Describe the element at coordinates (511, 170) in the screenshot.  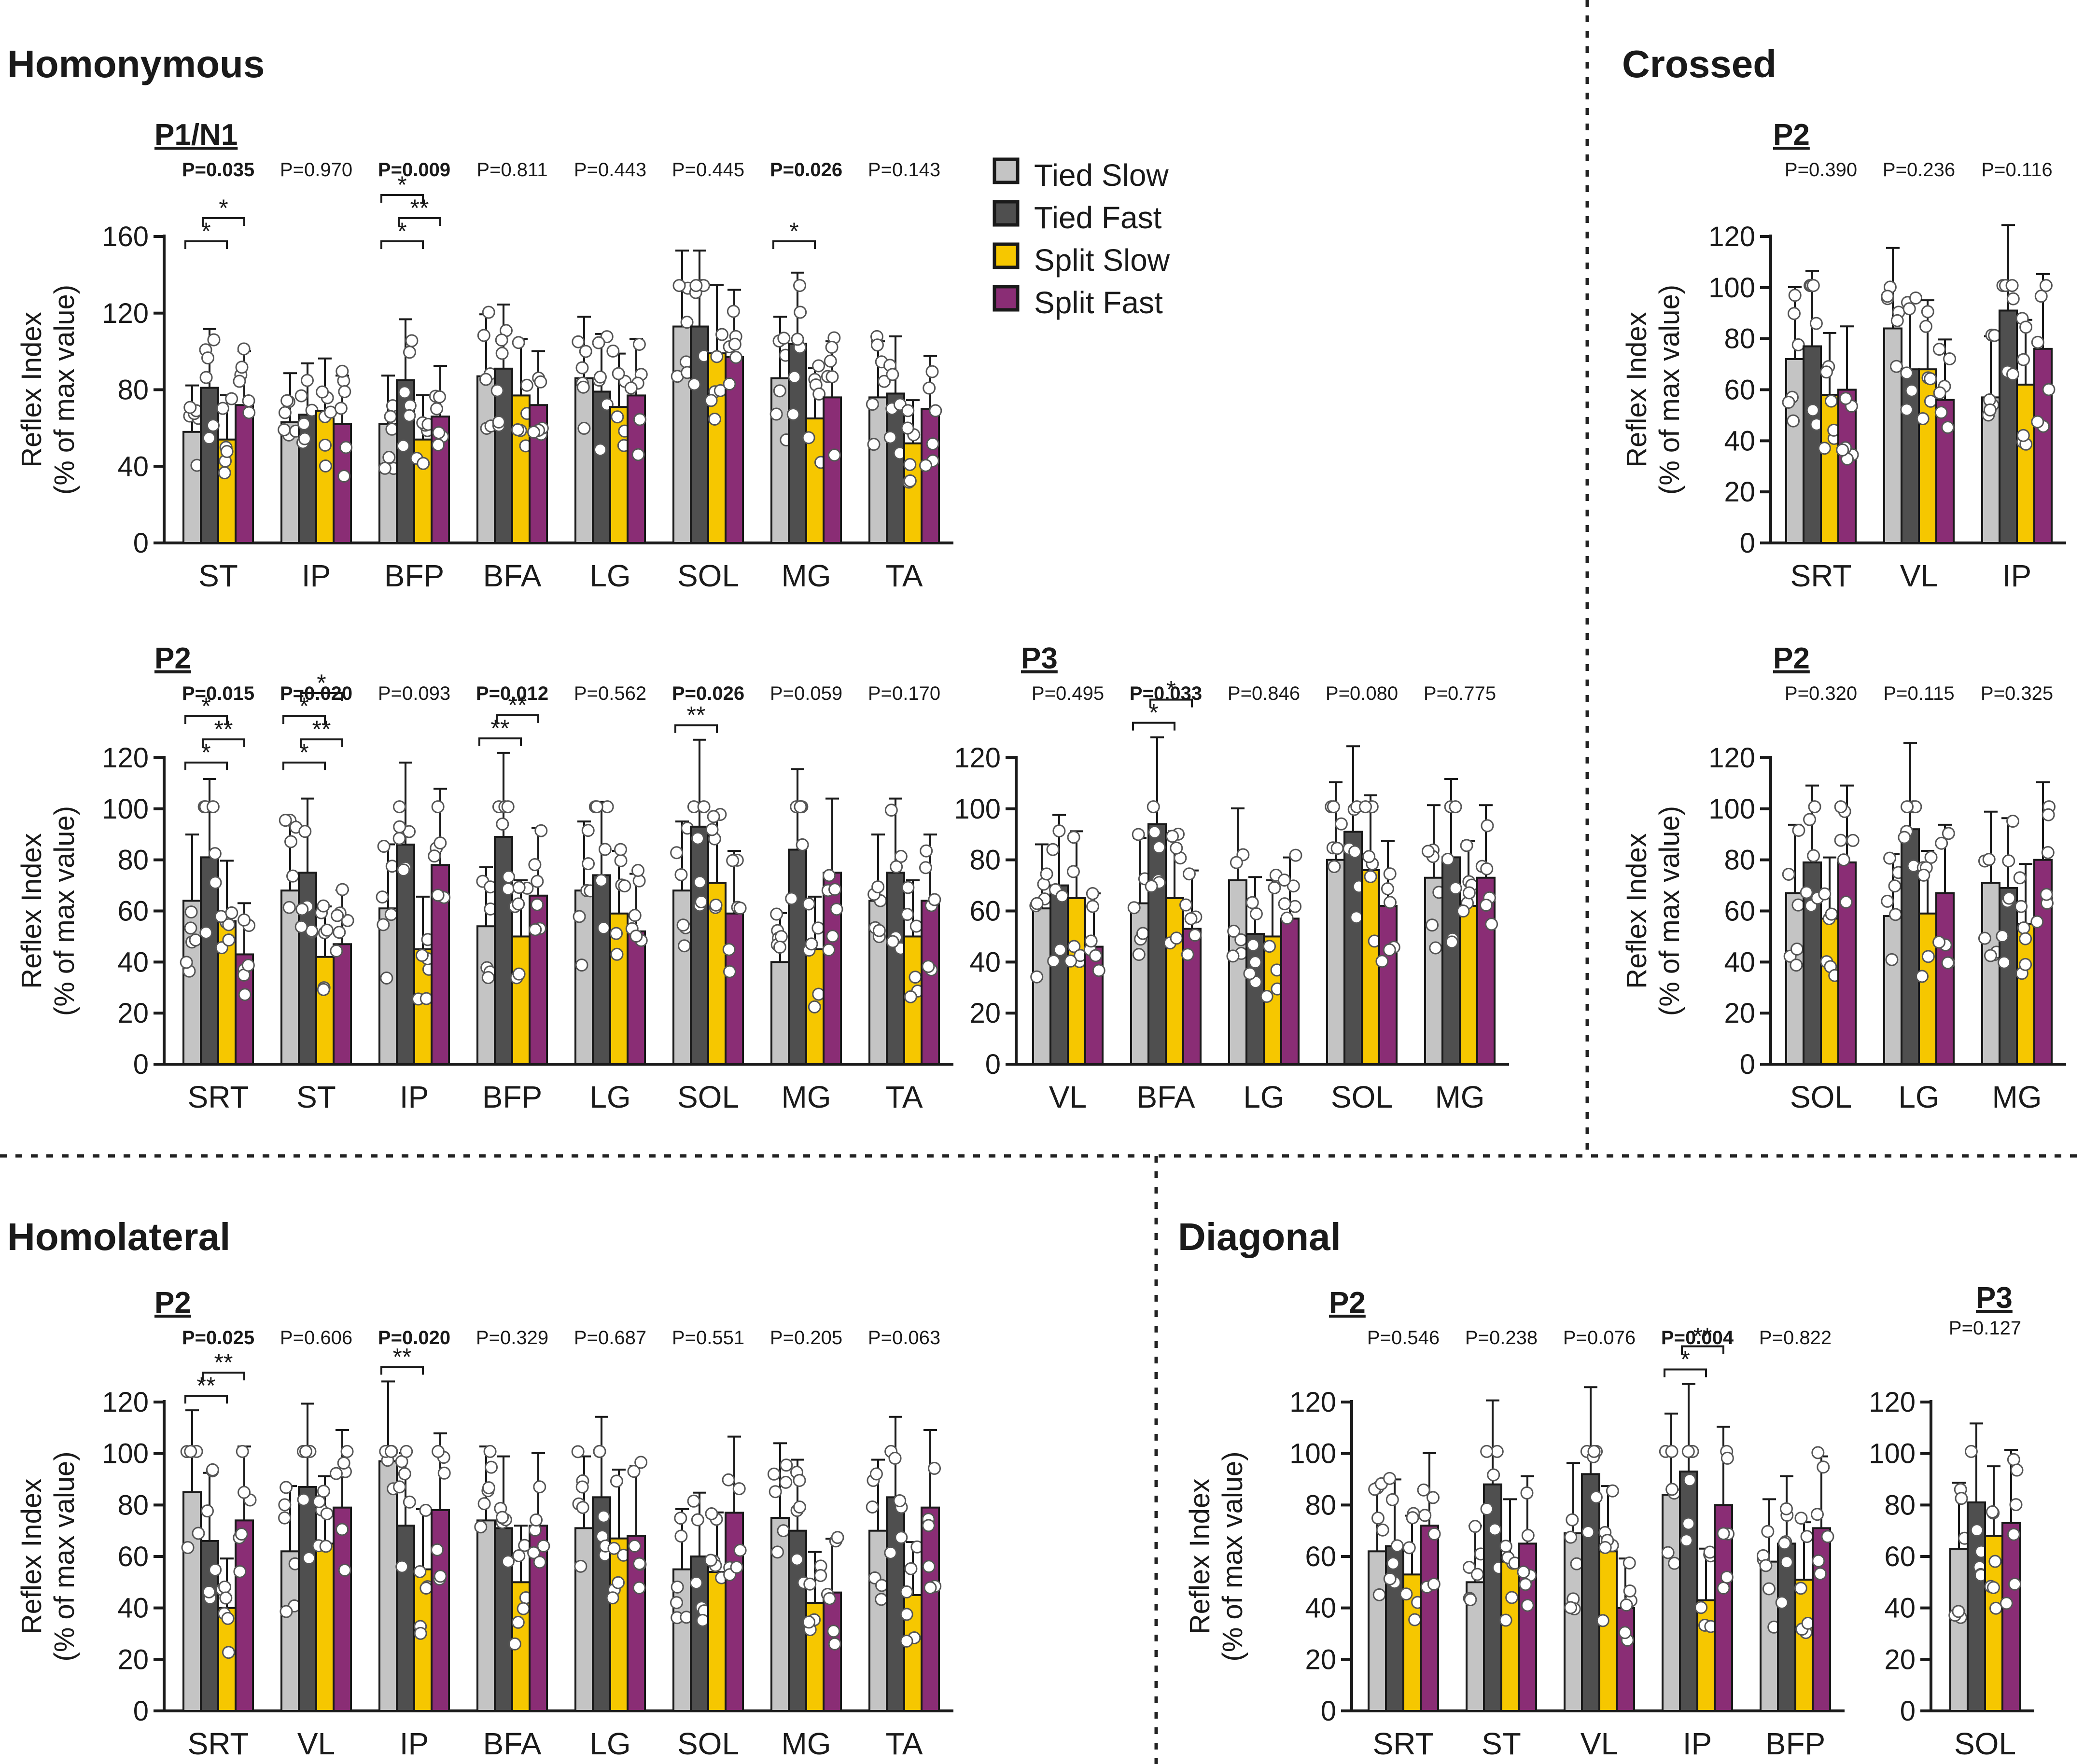
I see `p-value: P=0.811` at that location.